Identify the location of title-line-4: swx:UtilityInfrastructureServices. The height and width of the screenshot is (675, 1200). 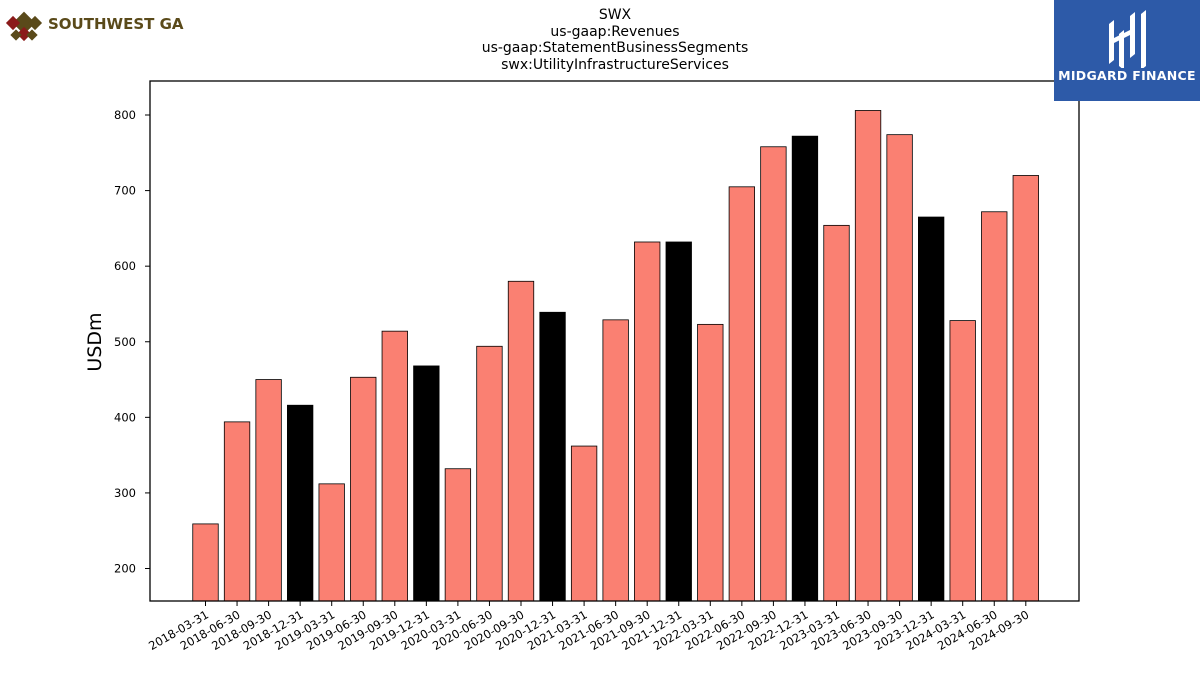
(615, 64).